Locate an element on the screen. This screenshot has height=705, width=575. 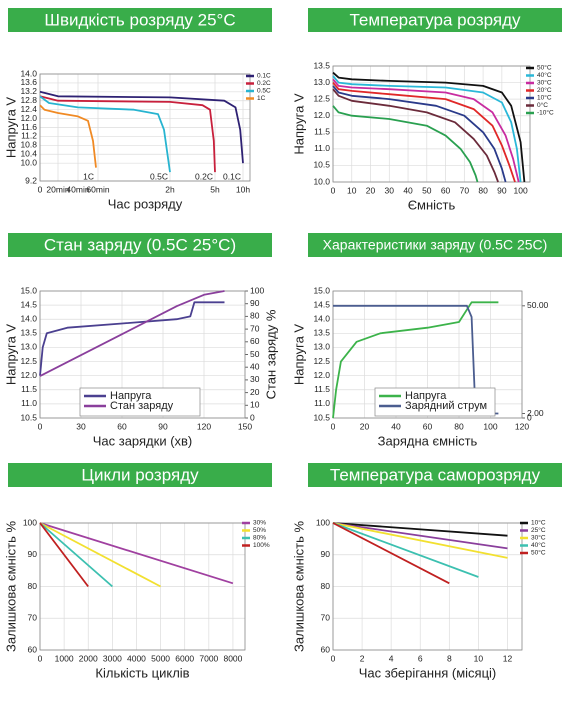
legend-label: 40°C is located at coordinates (538, 545).